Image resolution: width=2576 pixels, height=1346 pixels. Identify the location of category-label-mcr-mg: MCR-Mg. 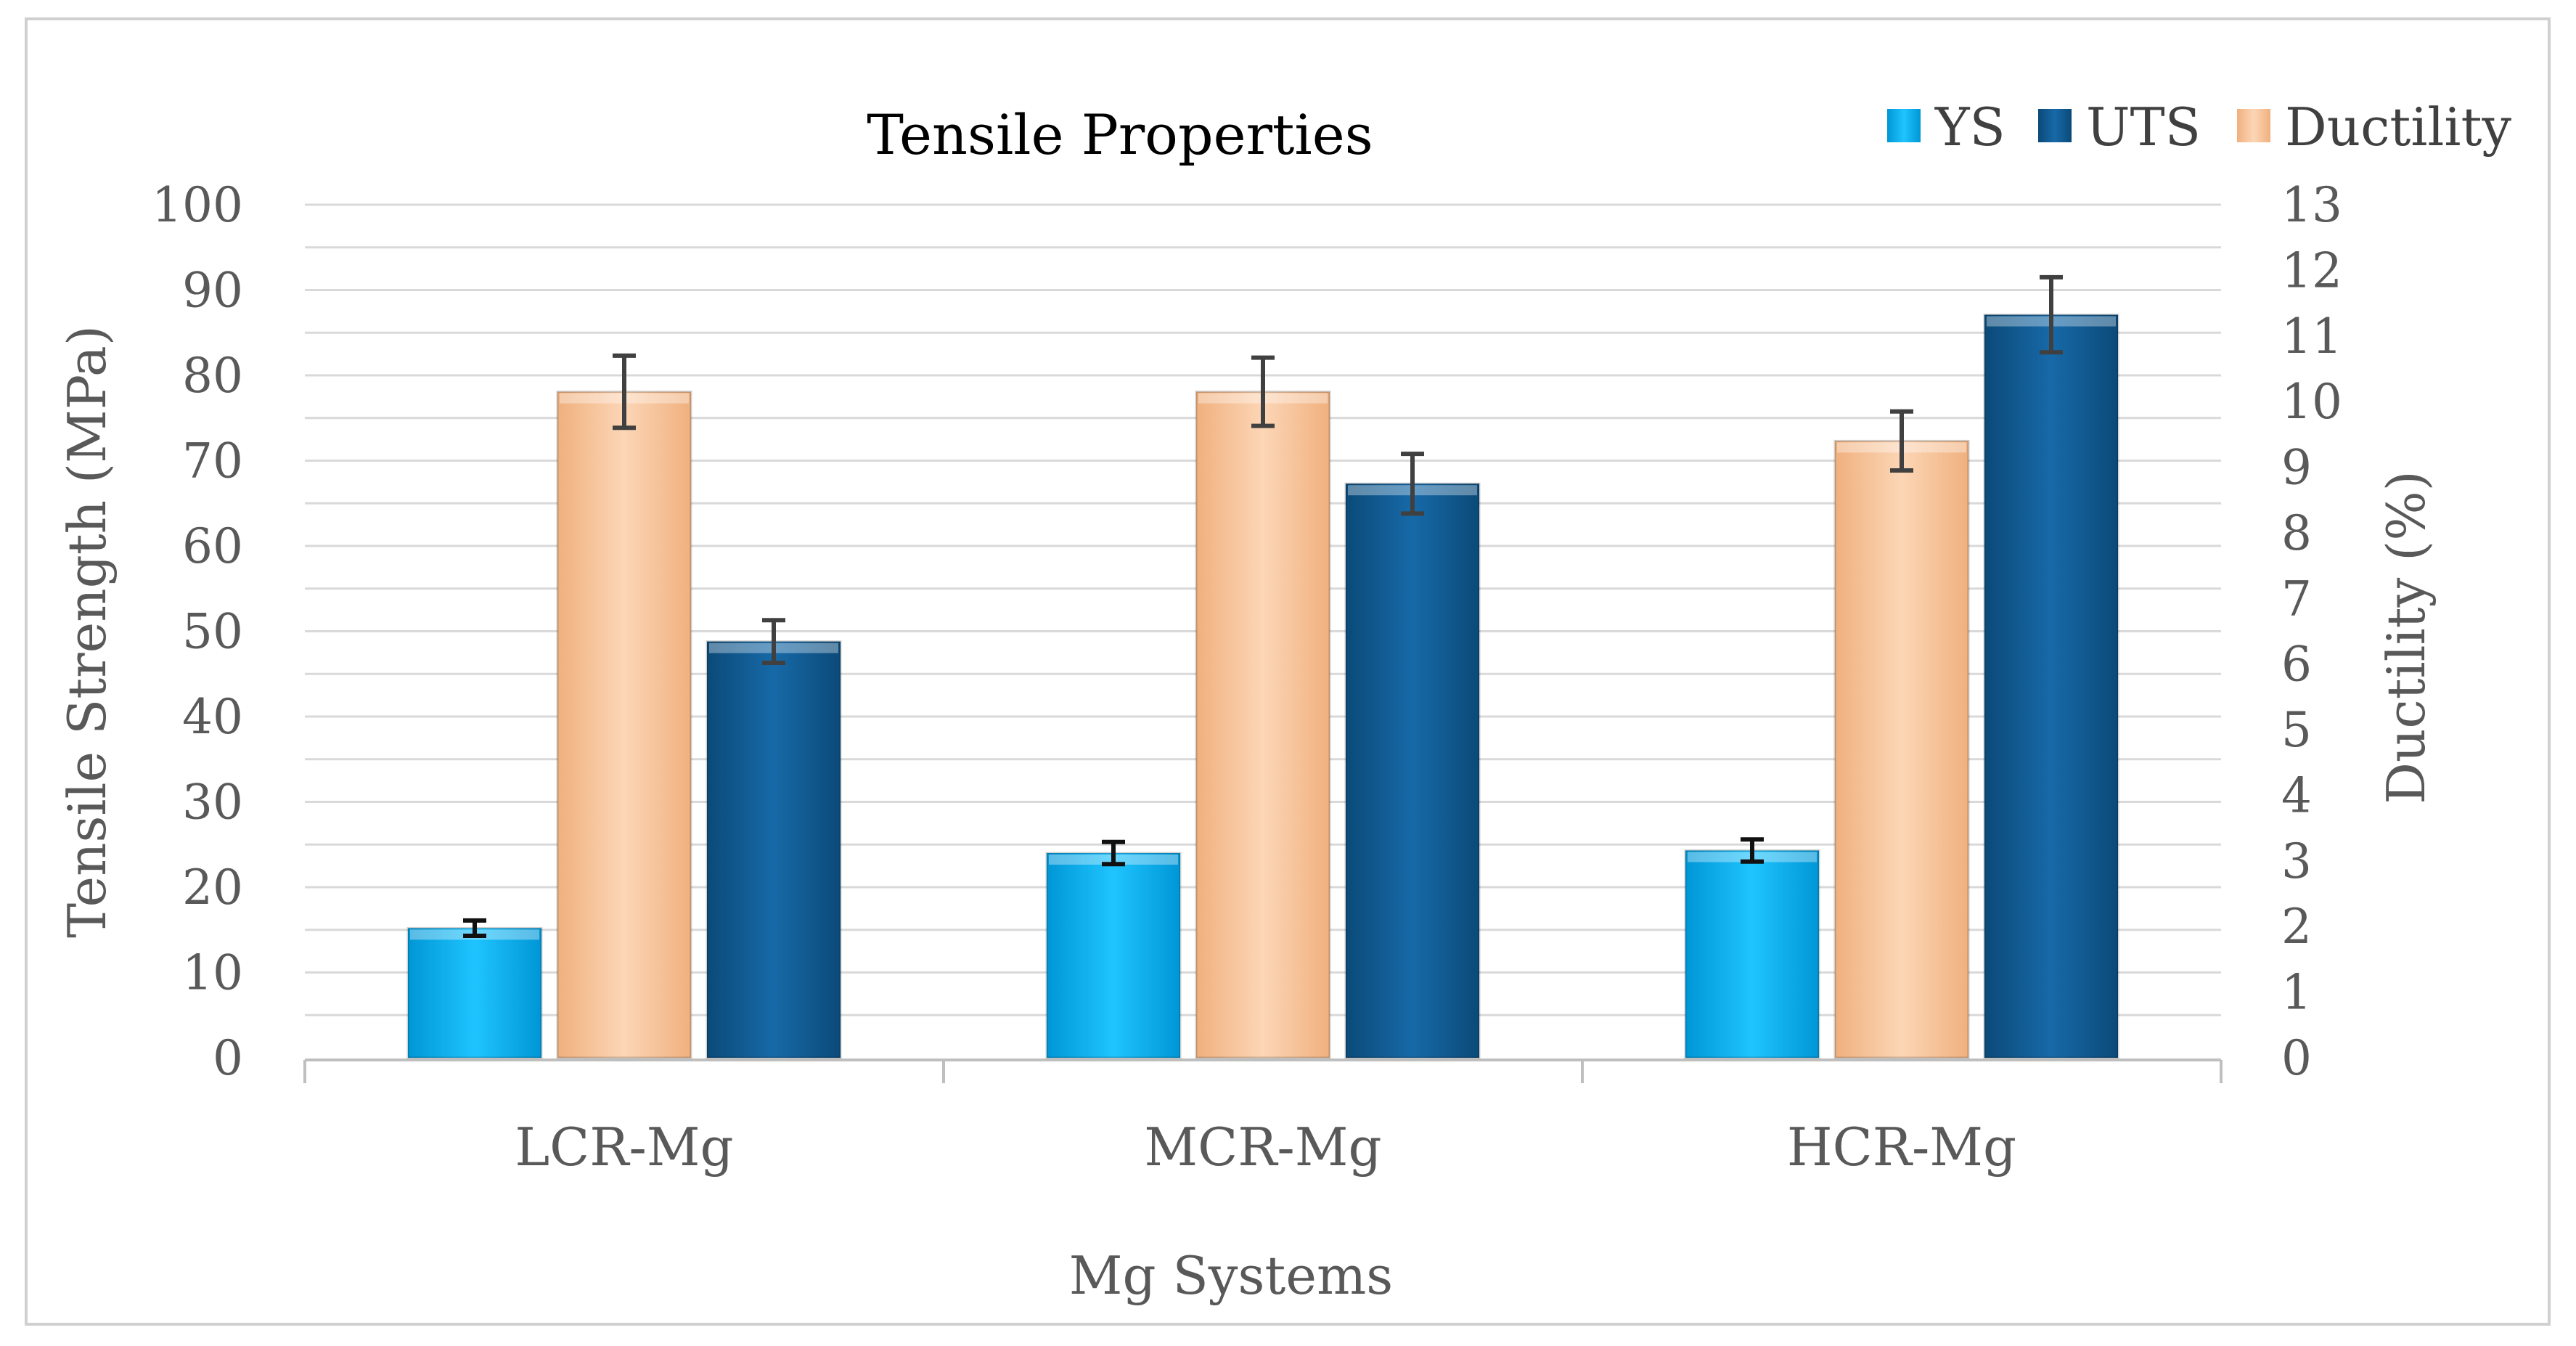
(1263, 1147).